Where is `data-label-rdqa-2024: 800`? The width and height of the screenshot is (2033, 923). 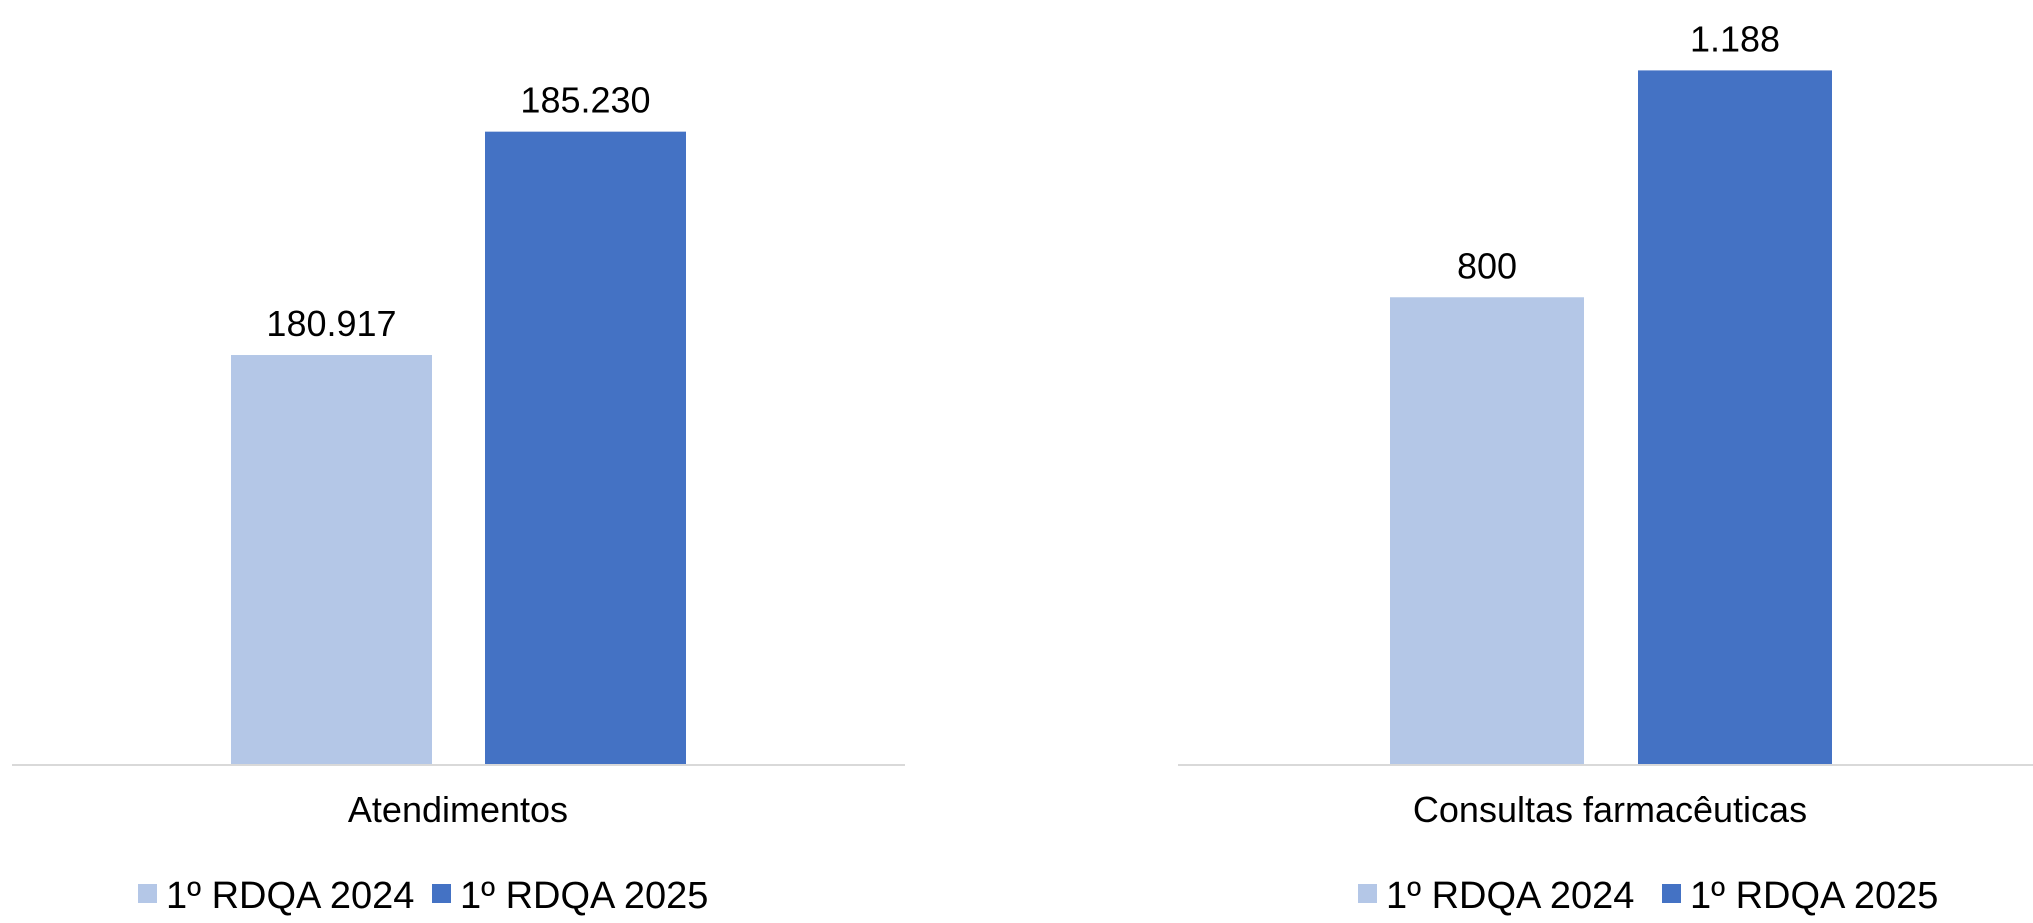 data-label-rdqa-2024: 800 is located at coordinates (1487, 265).